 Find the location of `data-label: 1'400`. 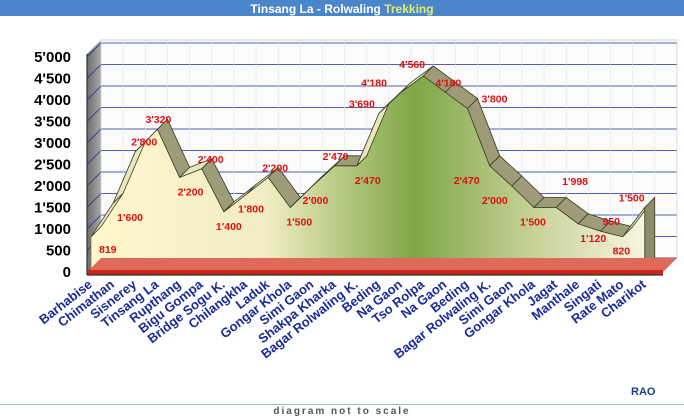

data-label: 1'400 is located at coordinates (229, 227).